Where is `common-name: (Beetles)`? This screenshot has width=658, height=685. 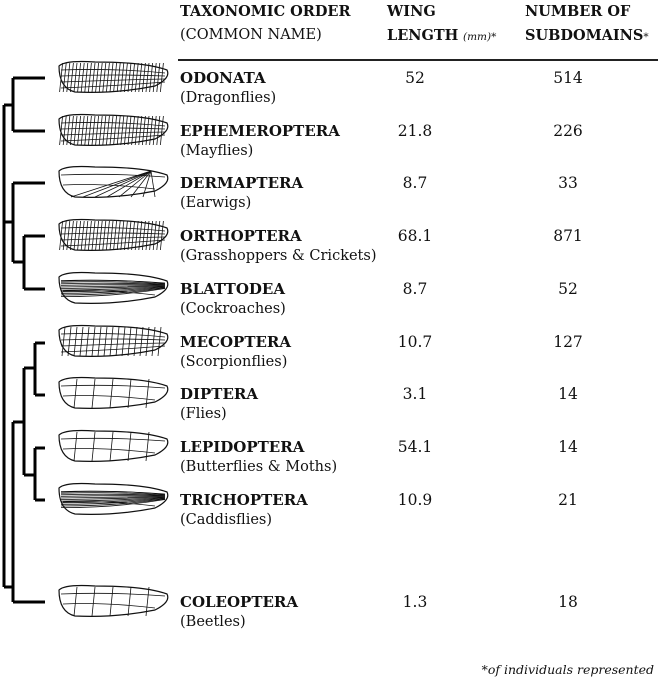 common-name: (Beetles) is located at coordinates (213, 622).